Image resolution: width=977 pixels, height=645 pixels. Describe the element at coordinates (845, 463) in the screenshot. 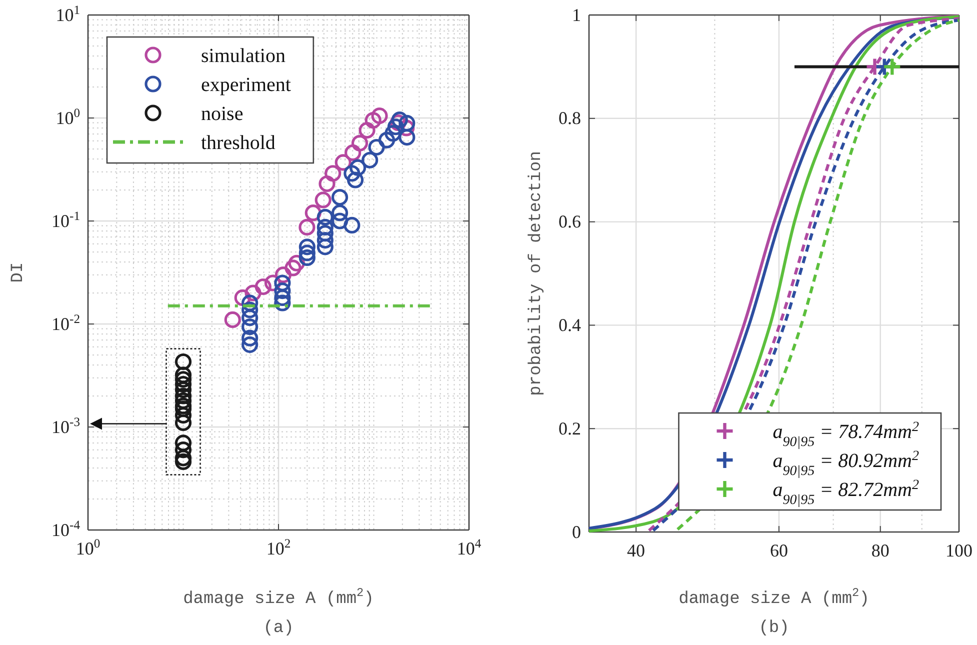

I see `legend-label: a$_{90|95}$ = 80.92mm$^{2}$` at that location.